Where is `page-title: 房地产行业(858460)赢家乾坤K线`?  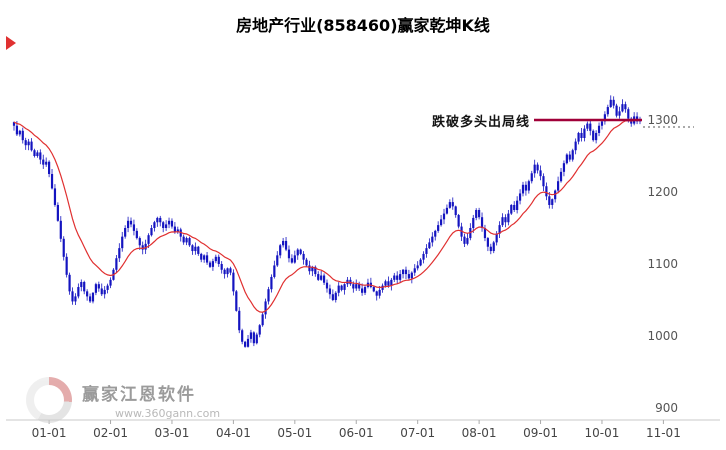 page-title: 房地产行业(858460)赢家乾坤K线 is located at coordinates (363, 25).